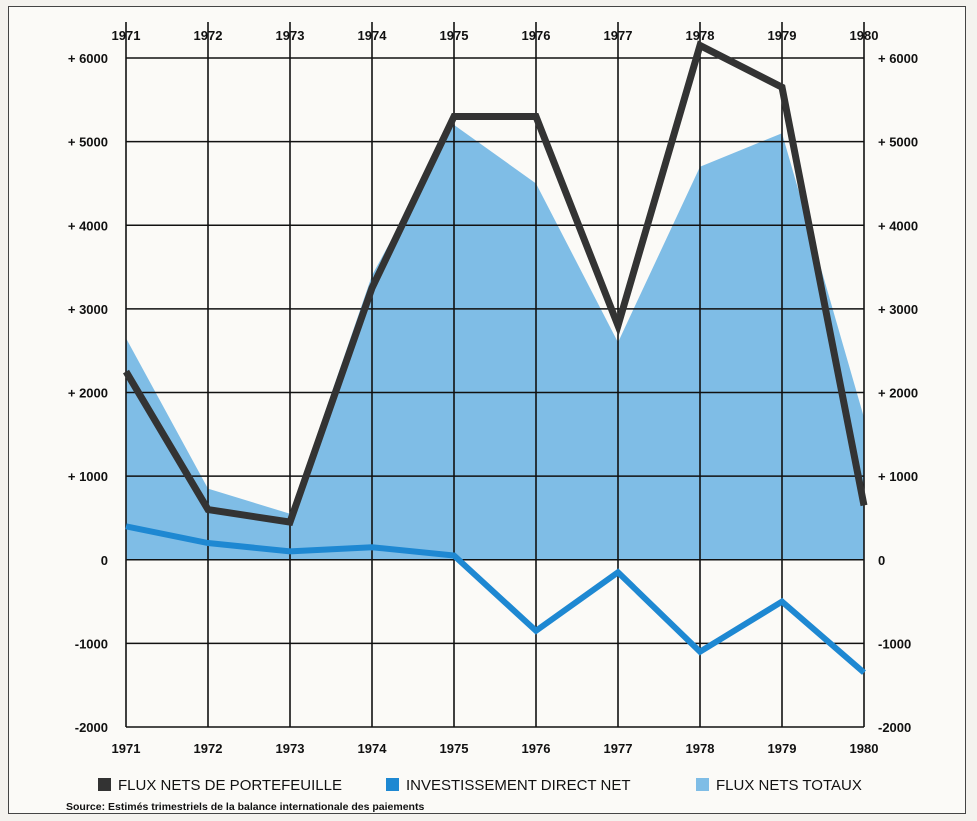  What do you see at coordinates (290, 748) in the screenshot?
I see `x-tick-label-bottom: 1973` at bounding box center [290, 748].